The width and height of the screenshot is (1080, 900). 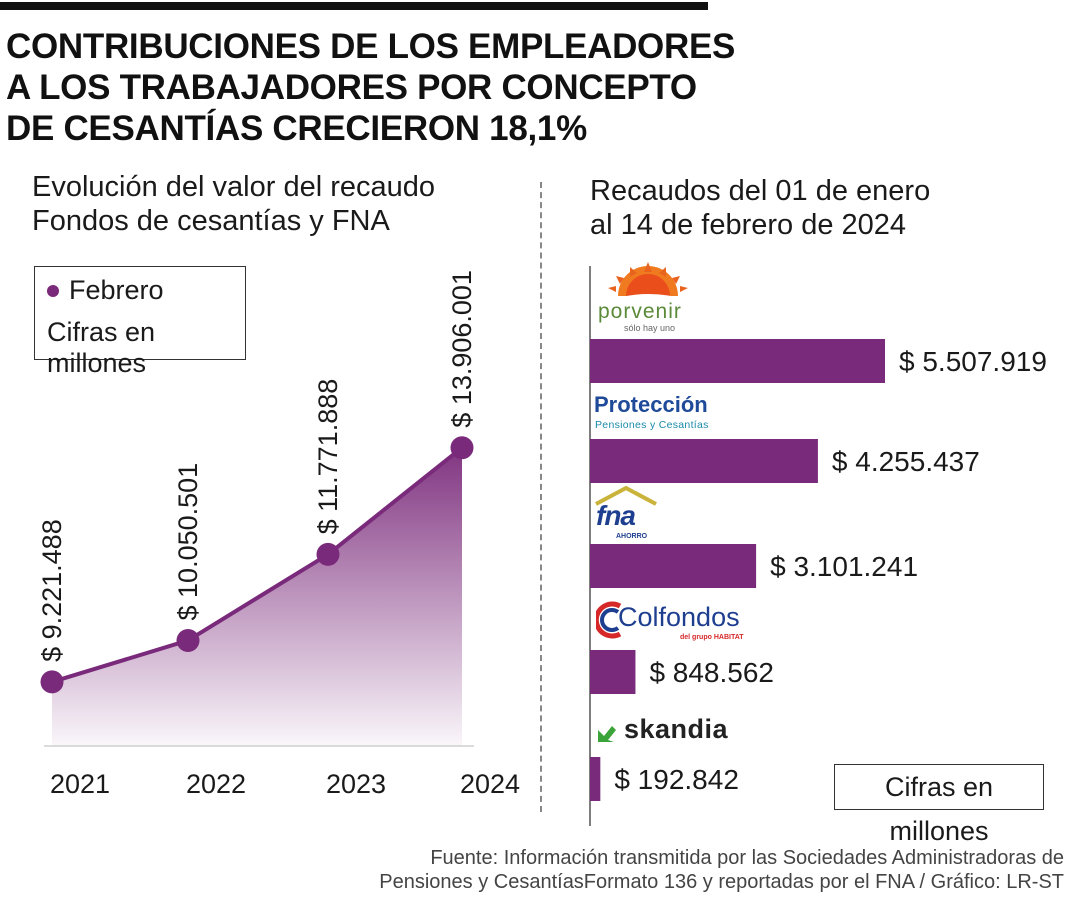 I want to click on colfondos-logo: Colfondos del grupo HABITAT, so click(x=681, y=623).